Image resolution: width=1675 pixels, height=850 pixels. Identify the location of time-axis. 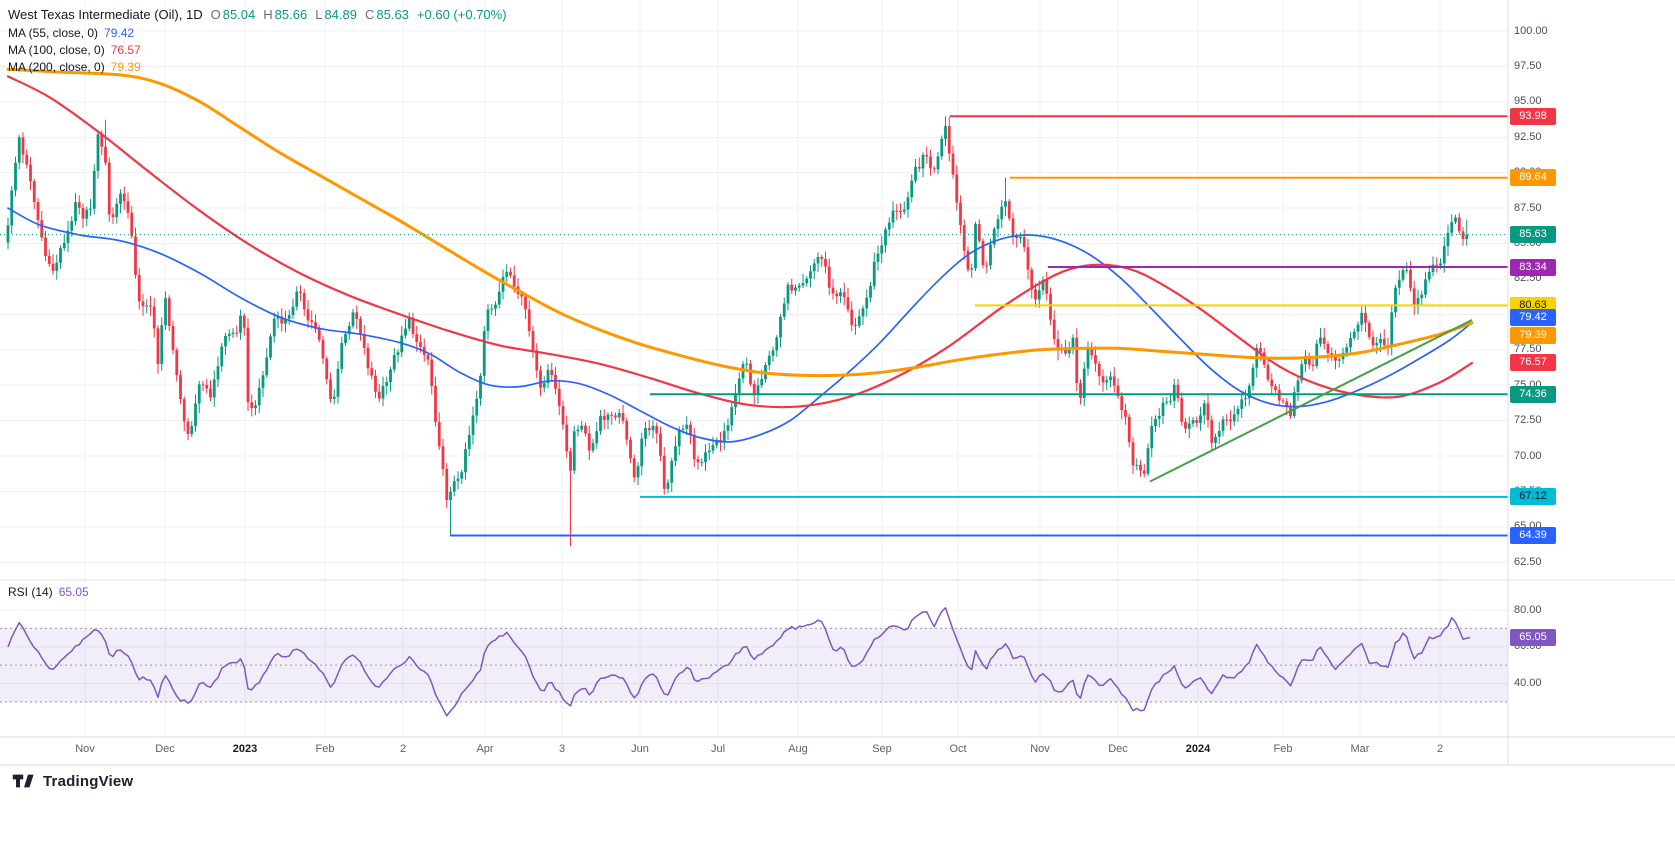
(837, 751).